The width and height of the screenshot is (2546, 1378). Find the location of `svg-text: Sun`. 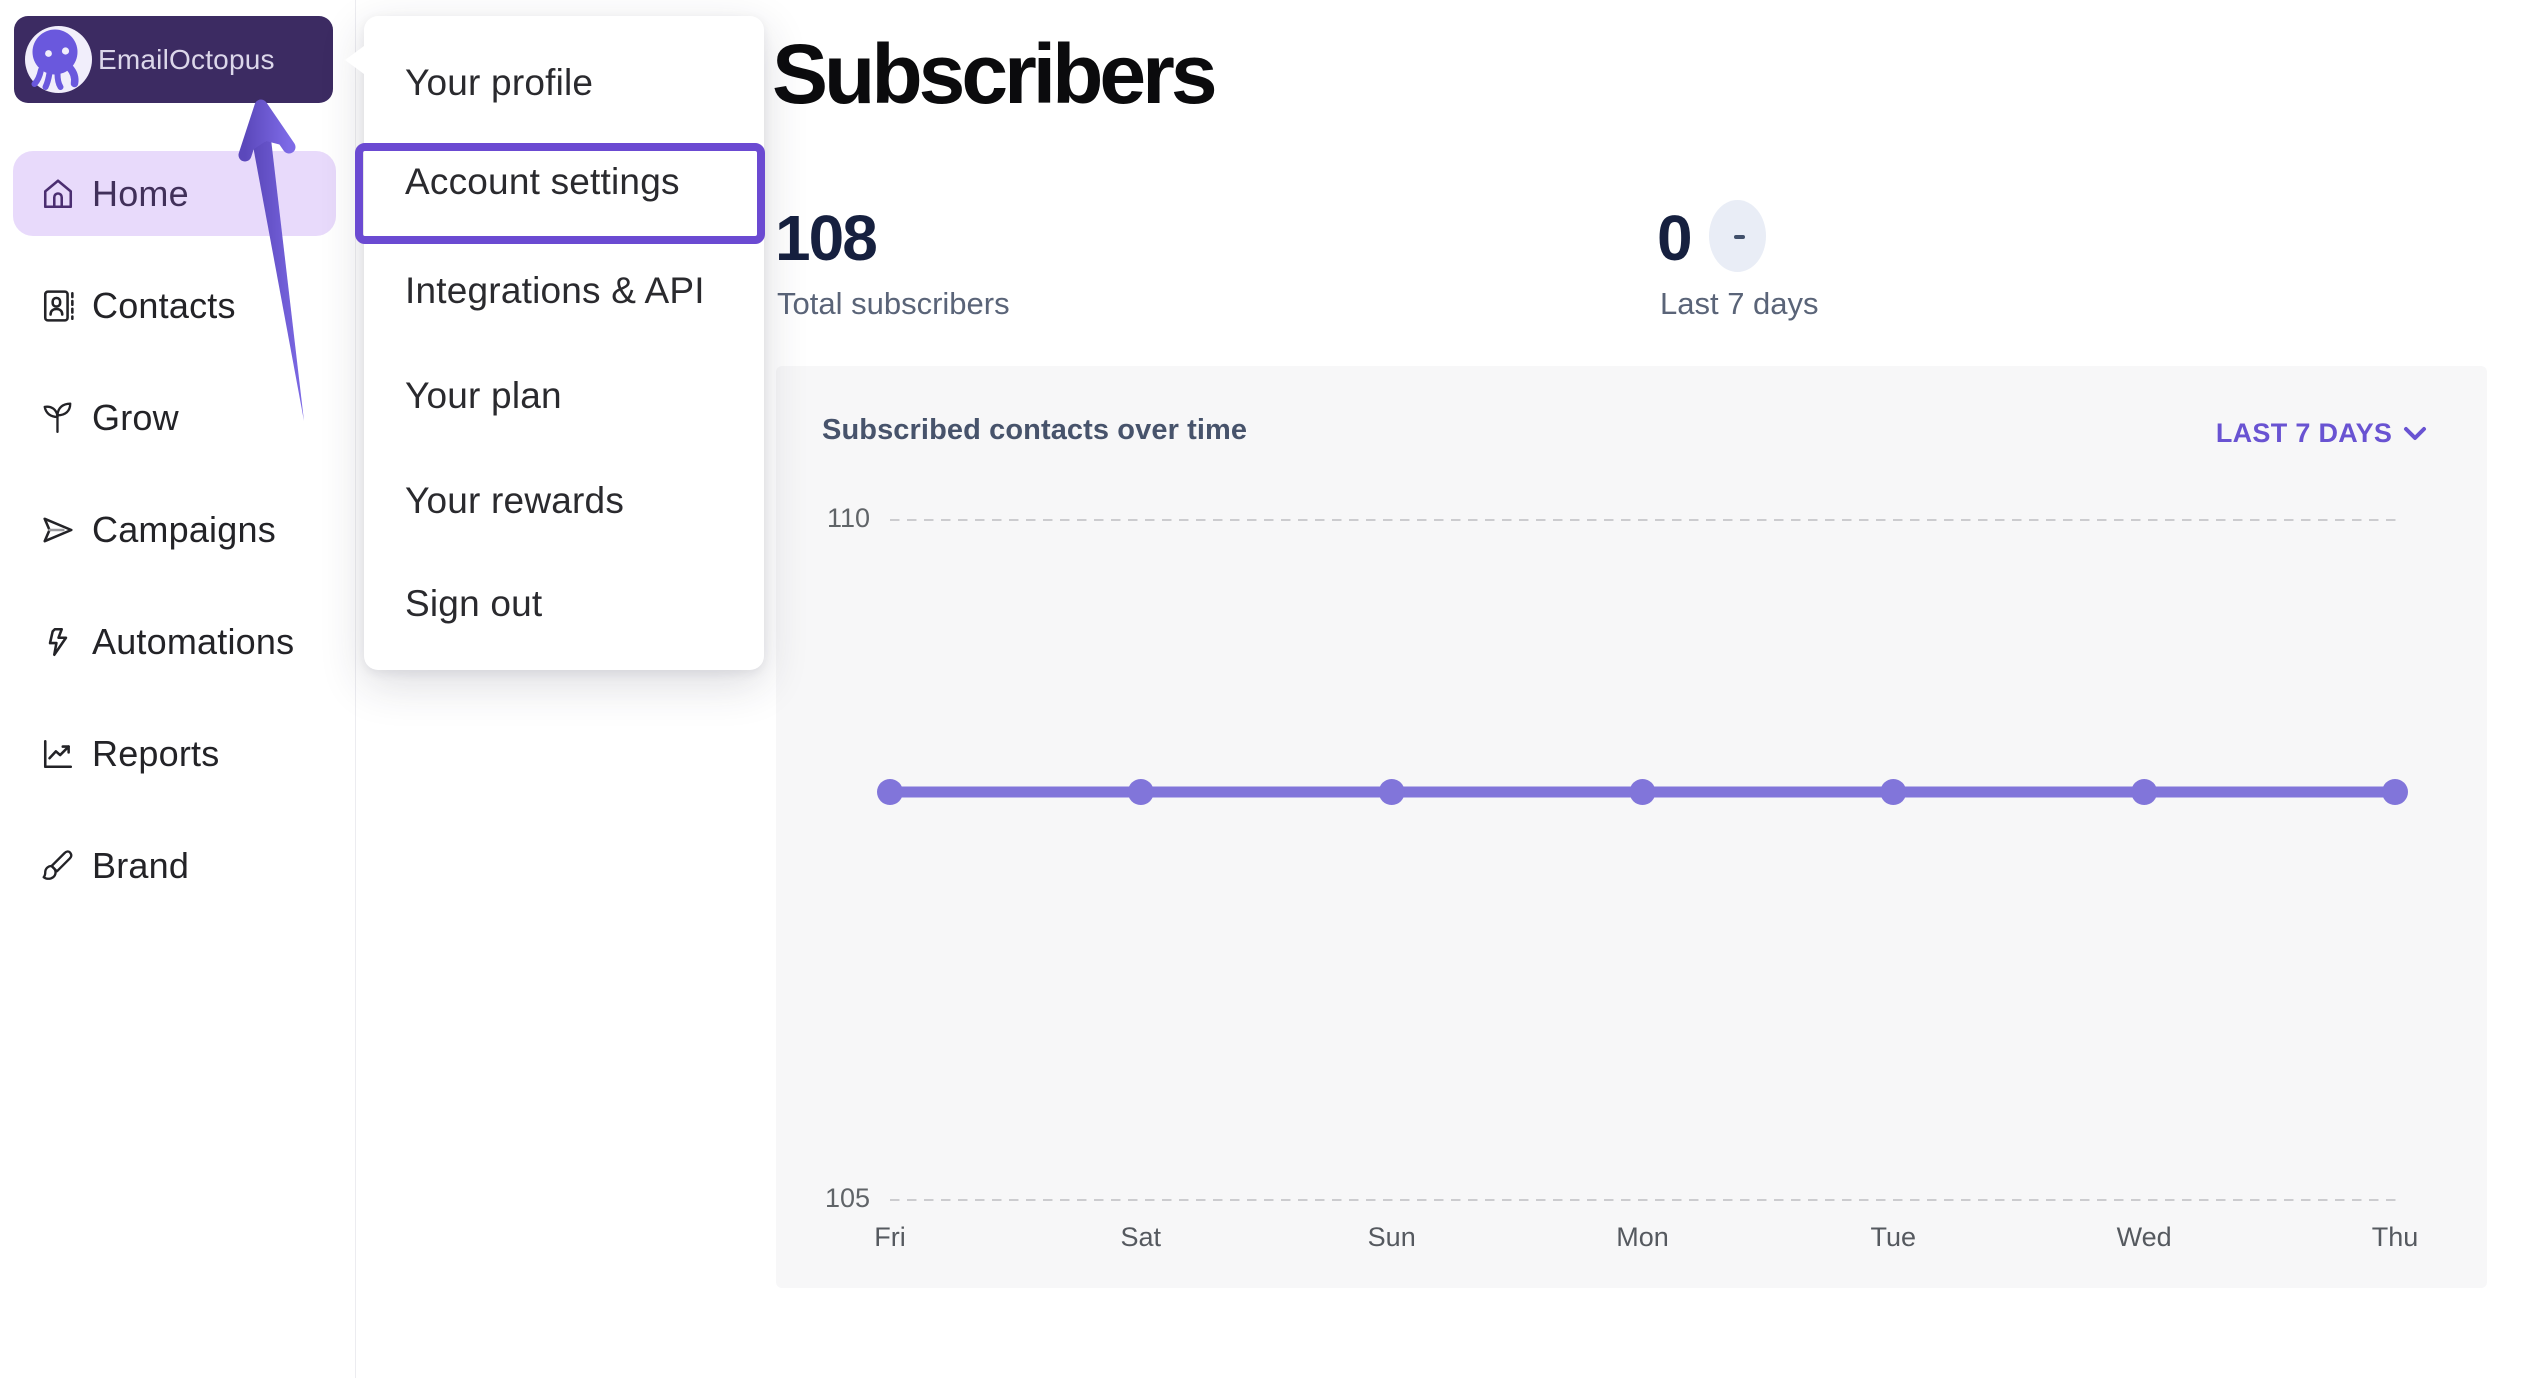

svg-text: Sun is located at coordinates (1392, 1237).